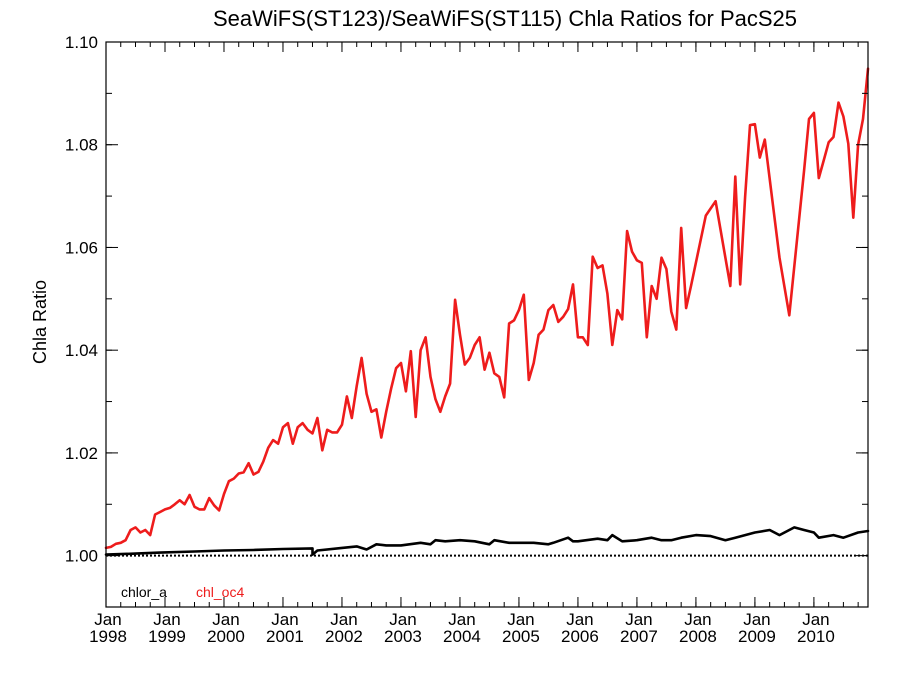  Describe the element at coordinates (403, 636) in the screenshot. I see `x-tick-year: 2003` at that location.